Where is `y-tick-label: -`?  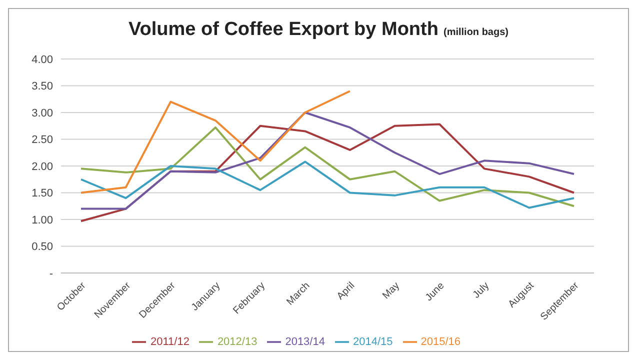
y-tick-label: - is located at coordinates (51, 274).